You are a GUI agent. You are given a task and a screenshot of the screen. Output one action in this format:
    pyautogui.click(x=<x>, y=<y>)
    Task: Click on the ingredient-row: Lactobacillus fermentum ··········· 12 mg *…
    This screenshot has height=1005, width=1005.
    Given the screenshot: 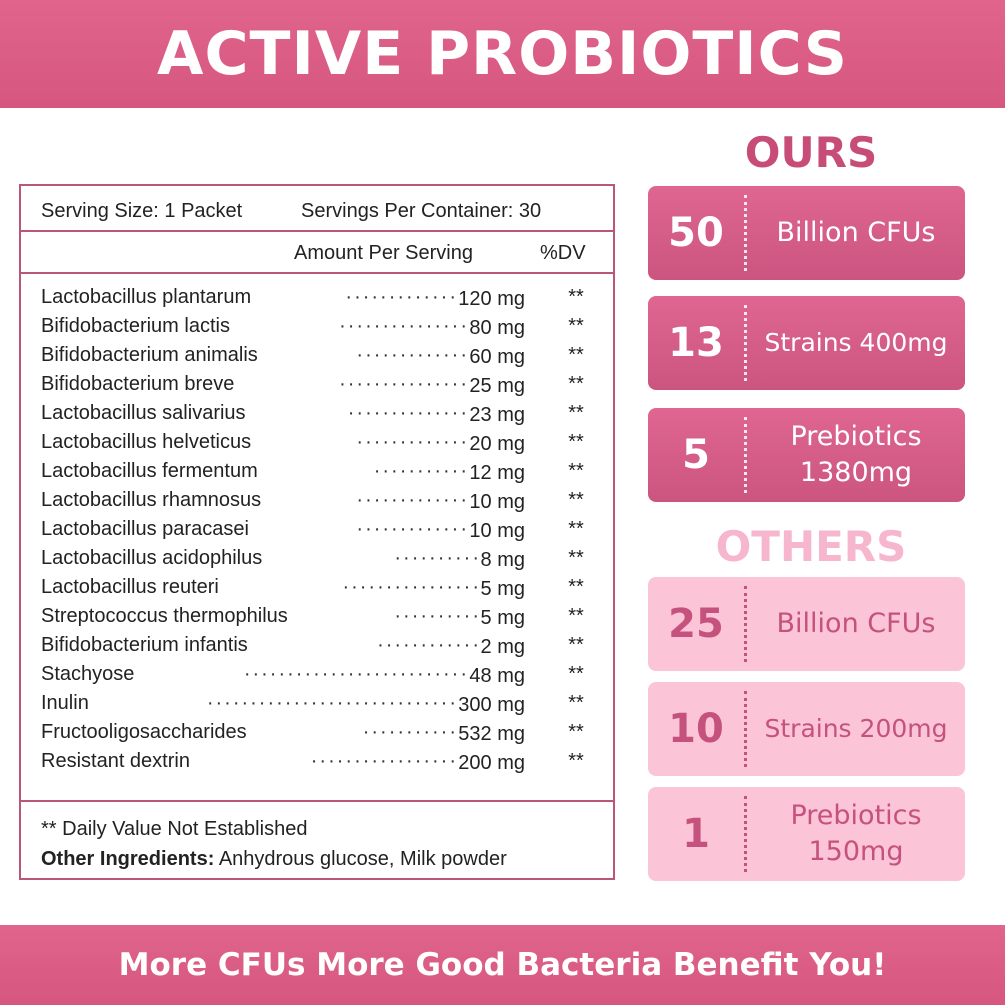 What is the action you would take?
    pyautogui.click(x=316, y=474)
    